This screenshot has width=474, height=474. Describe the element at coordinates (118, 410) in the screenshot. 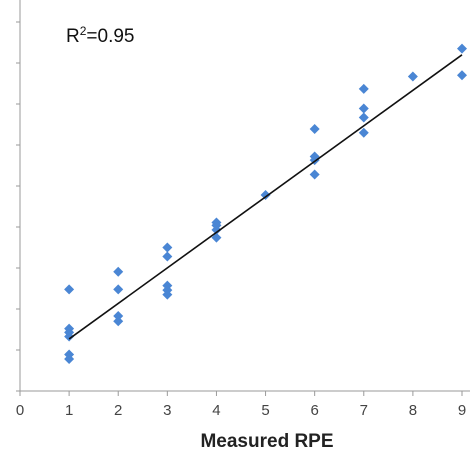

I see `x-tick-label-2: 2` at that location.